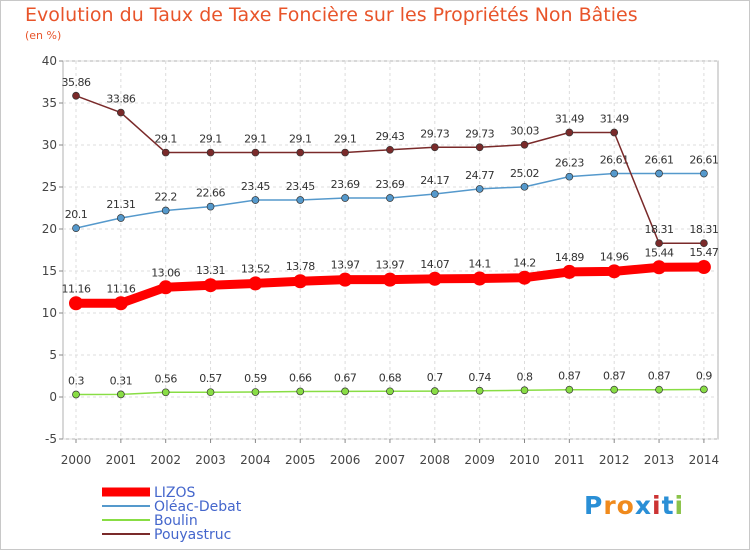 The image size is (750, 550). What do you see at coordinates (53, 397) in the screenshot?
I see `y-tick-label: 0` at bounding box center [53, 397].